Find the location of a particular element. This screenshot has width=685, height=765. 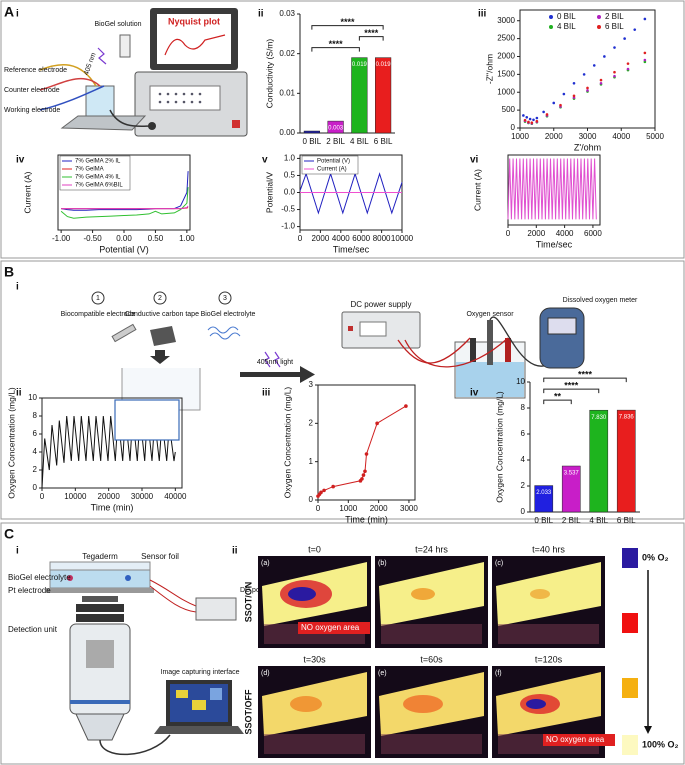

y-axis-label: Oxygen Concentration (mg/L) is located at coordinates (499, 447).